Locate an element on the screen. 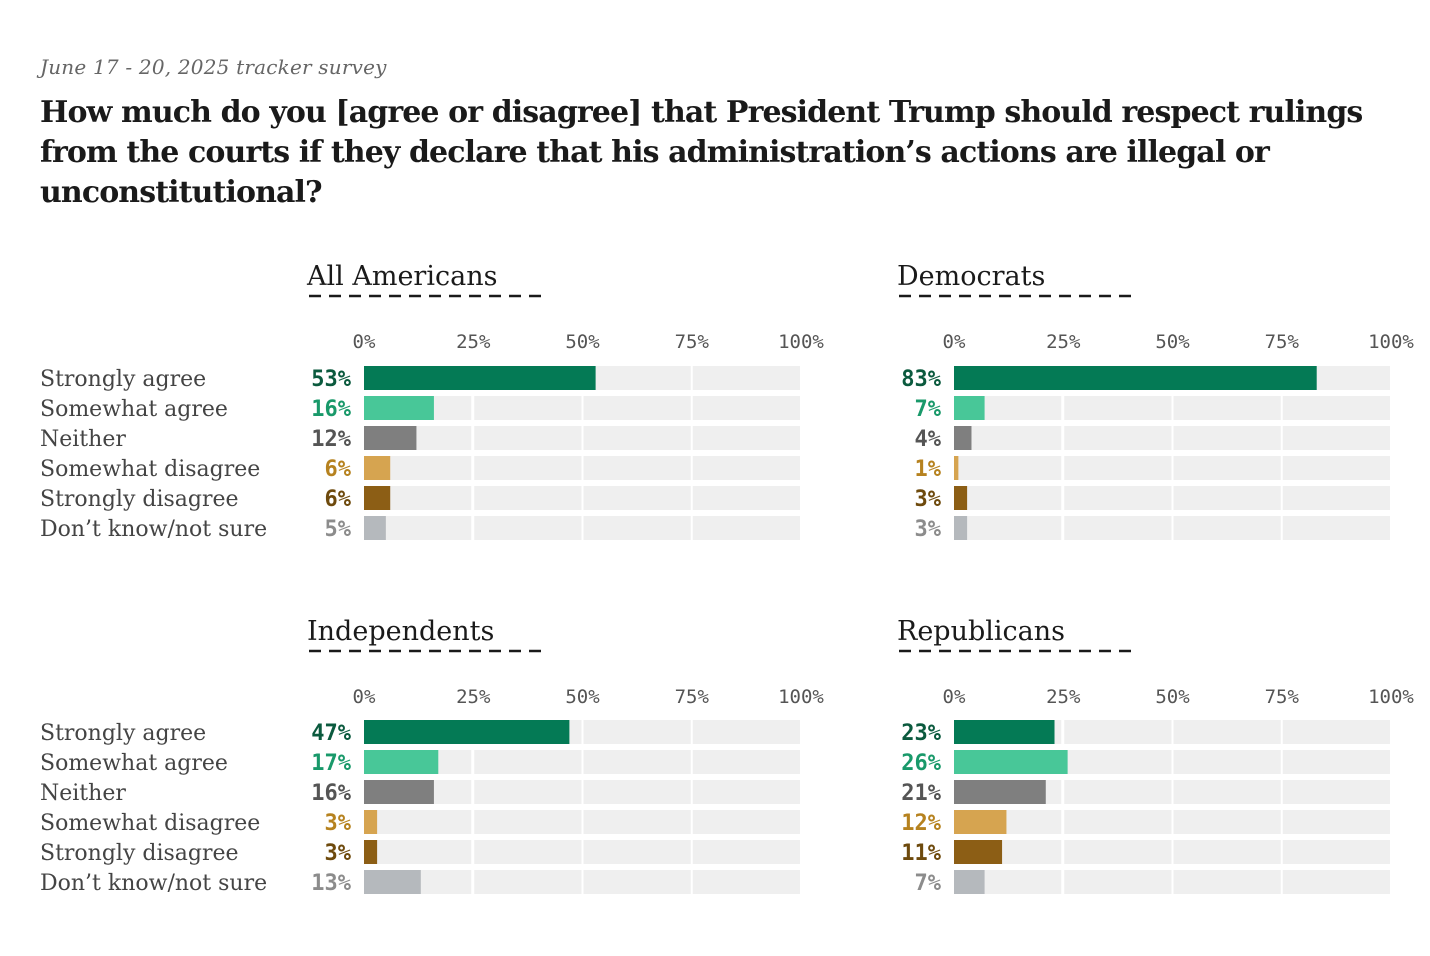 This screenshot has height=956, width=1430. panel-title: All Americans is located at coordinates (401, 276).